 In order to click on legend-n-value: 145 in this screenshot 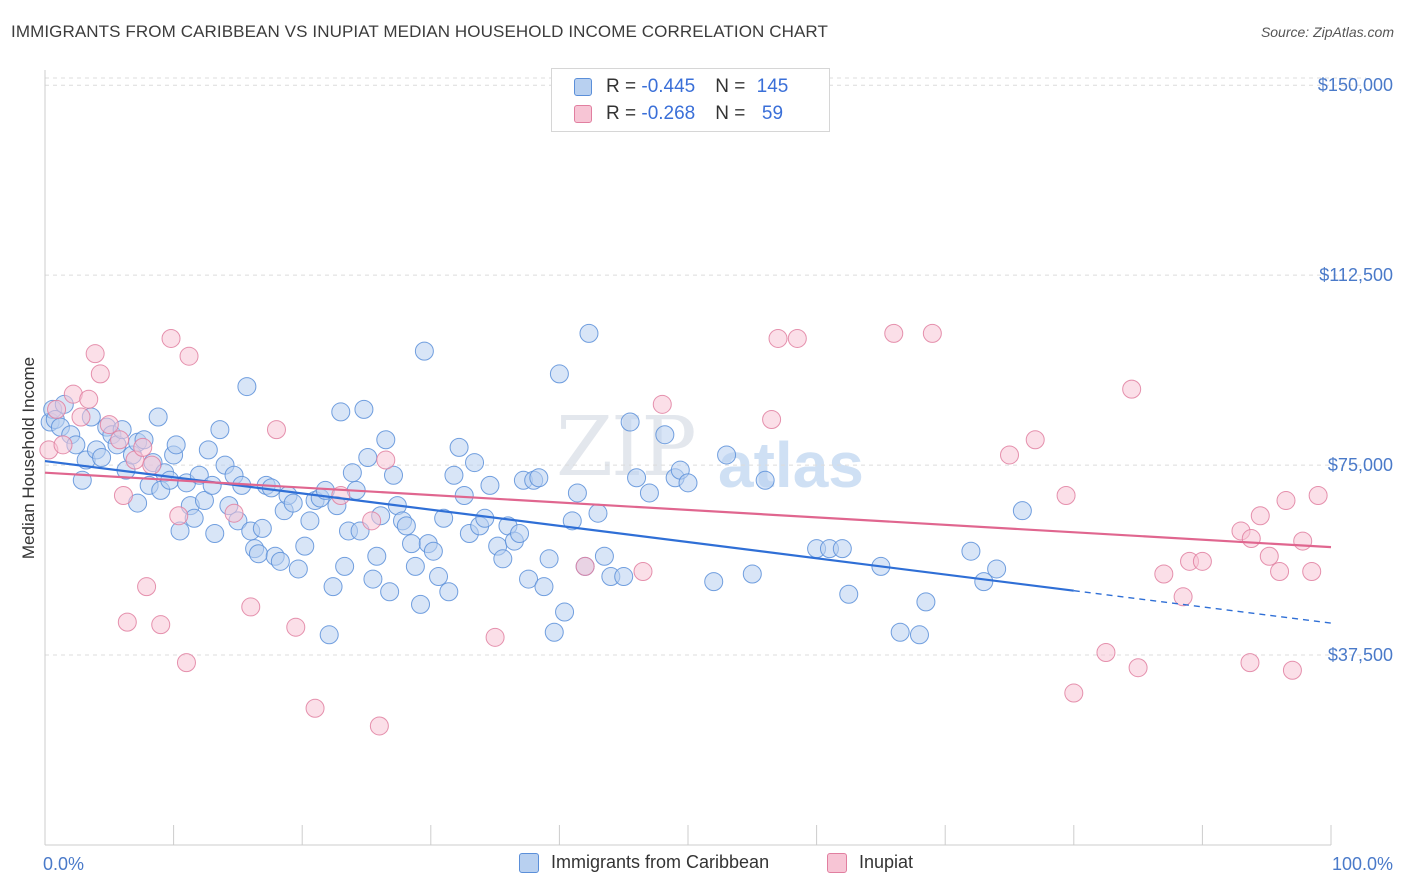, I will do `click(772, 86)`.